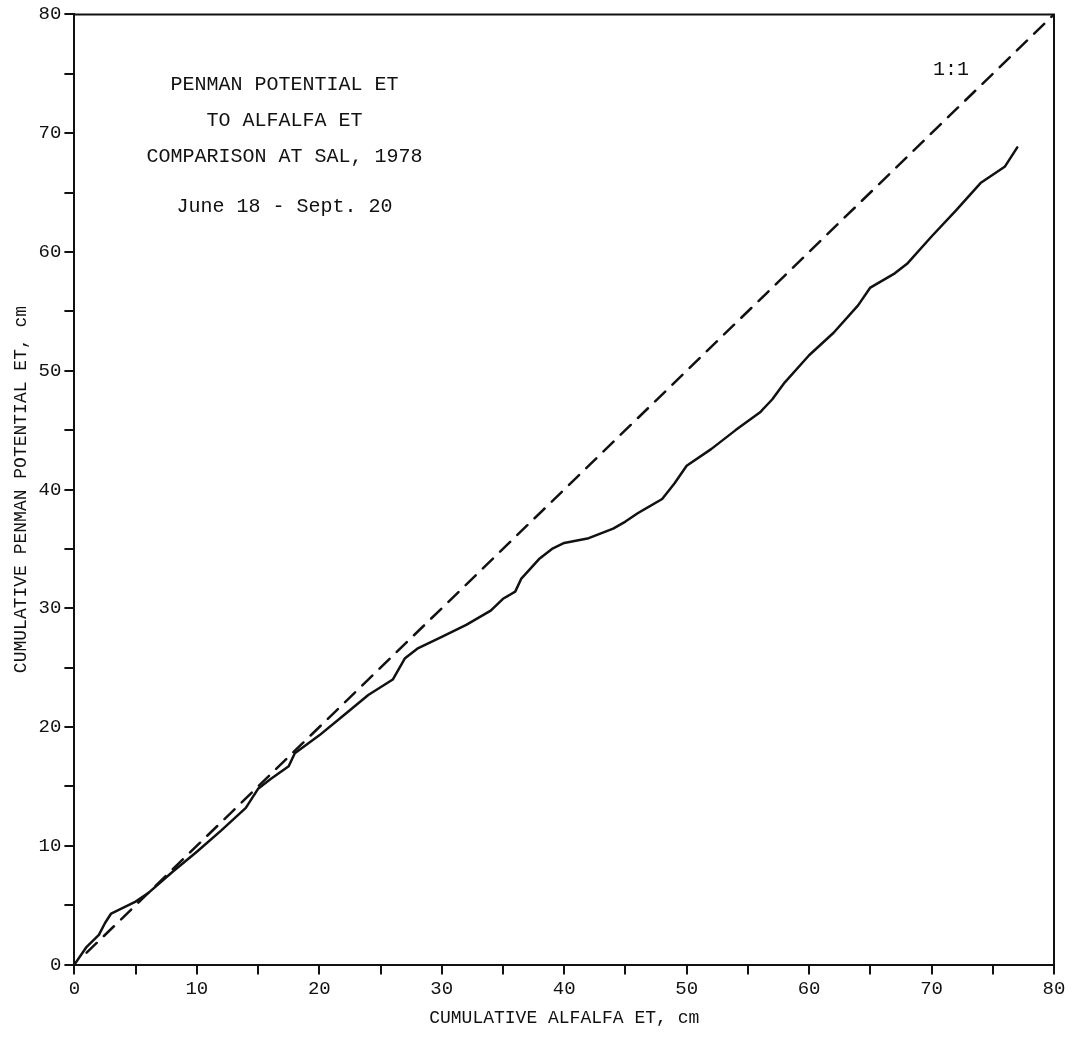 Image resolution: width=1074 pixels, height=1041 pixels. I want to click on x-tick-label: 10, so click(197, 989).